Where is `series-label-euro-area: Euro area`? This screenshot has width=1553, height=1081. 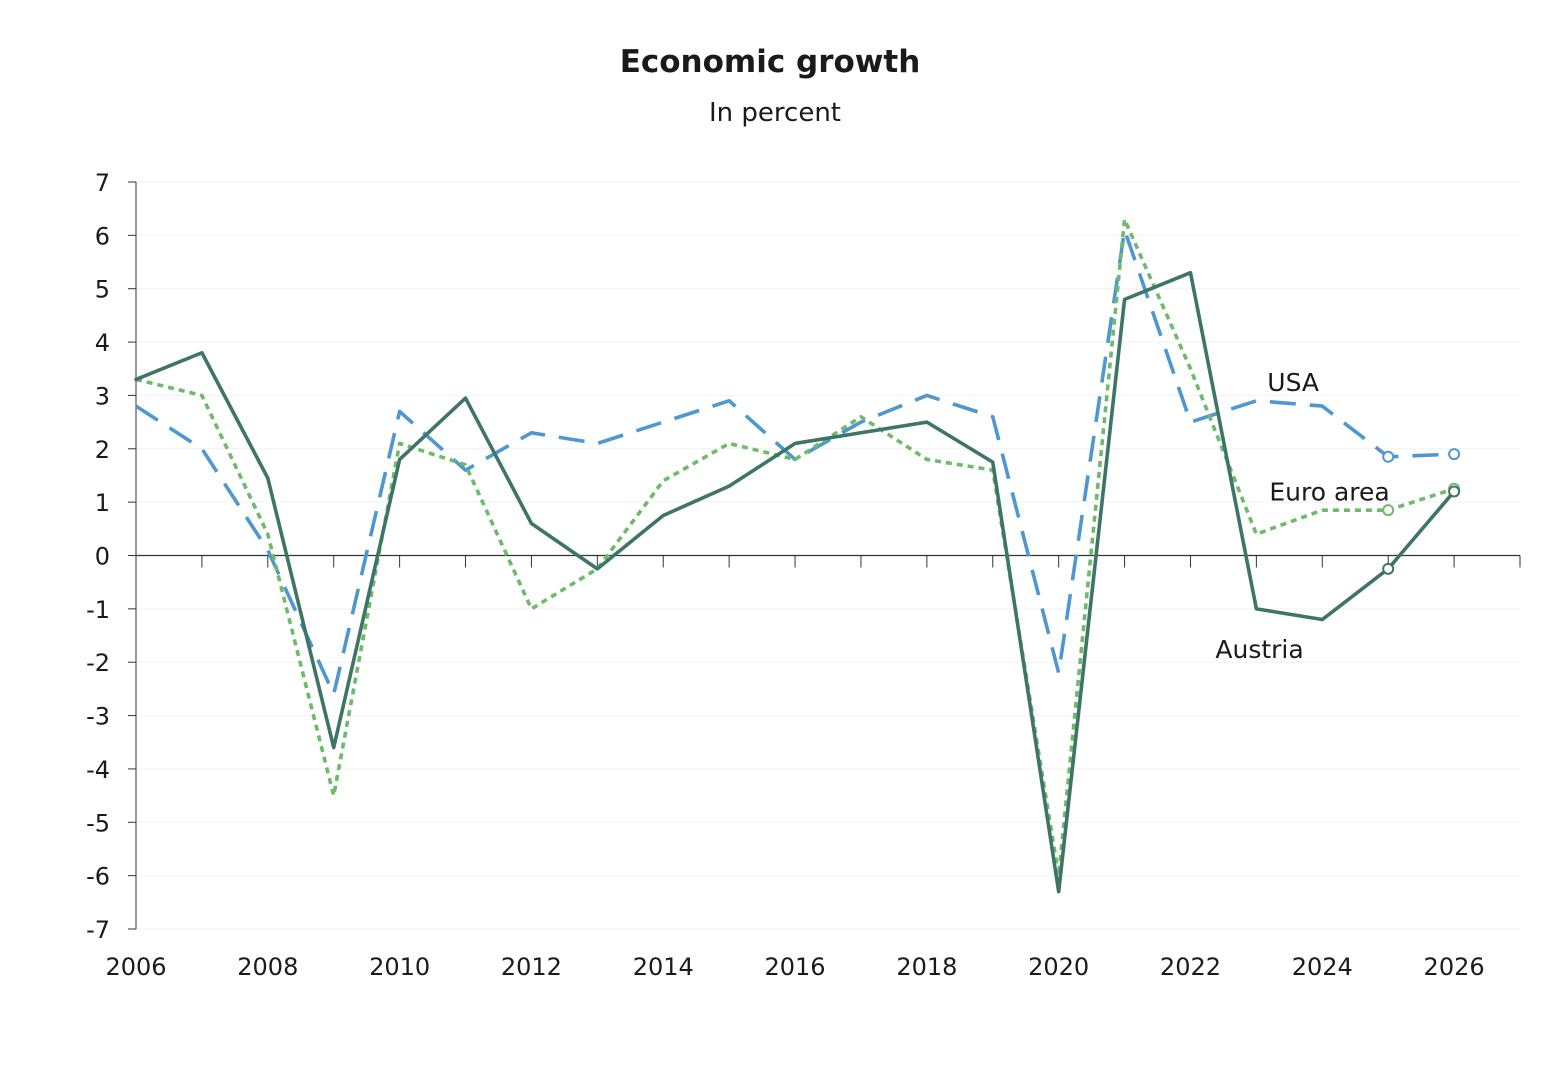 series-label-euro-area: Euro area is located at coordinates (1329, 491).